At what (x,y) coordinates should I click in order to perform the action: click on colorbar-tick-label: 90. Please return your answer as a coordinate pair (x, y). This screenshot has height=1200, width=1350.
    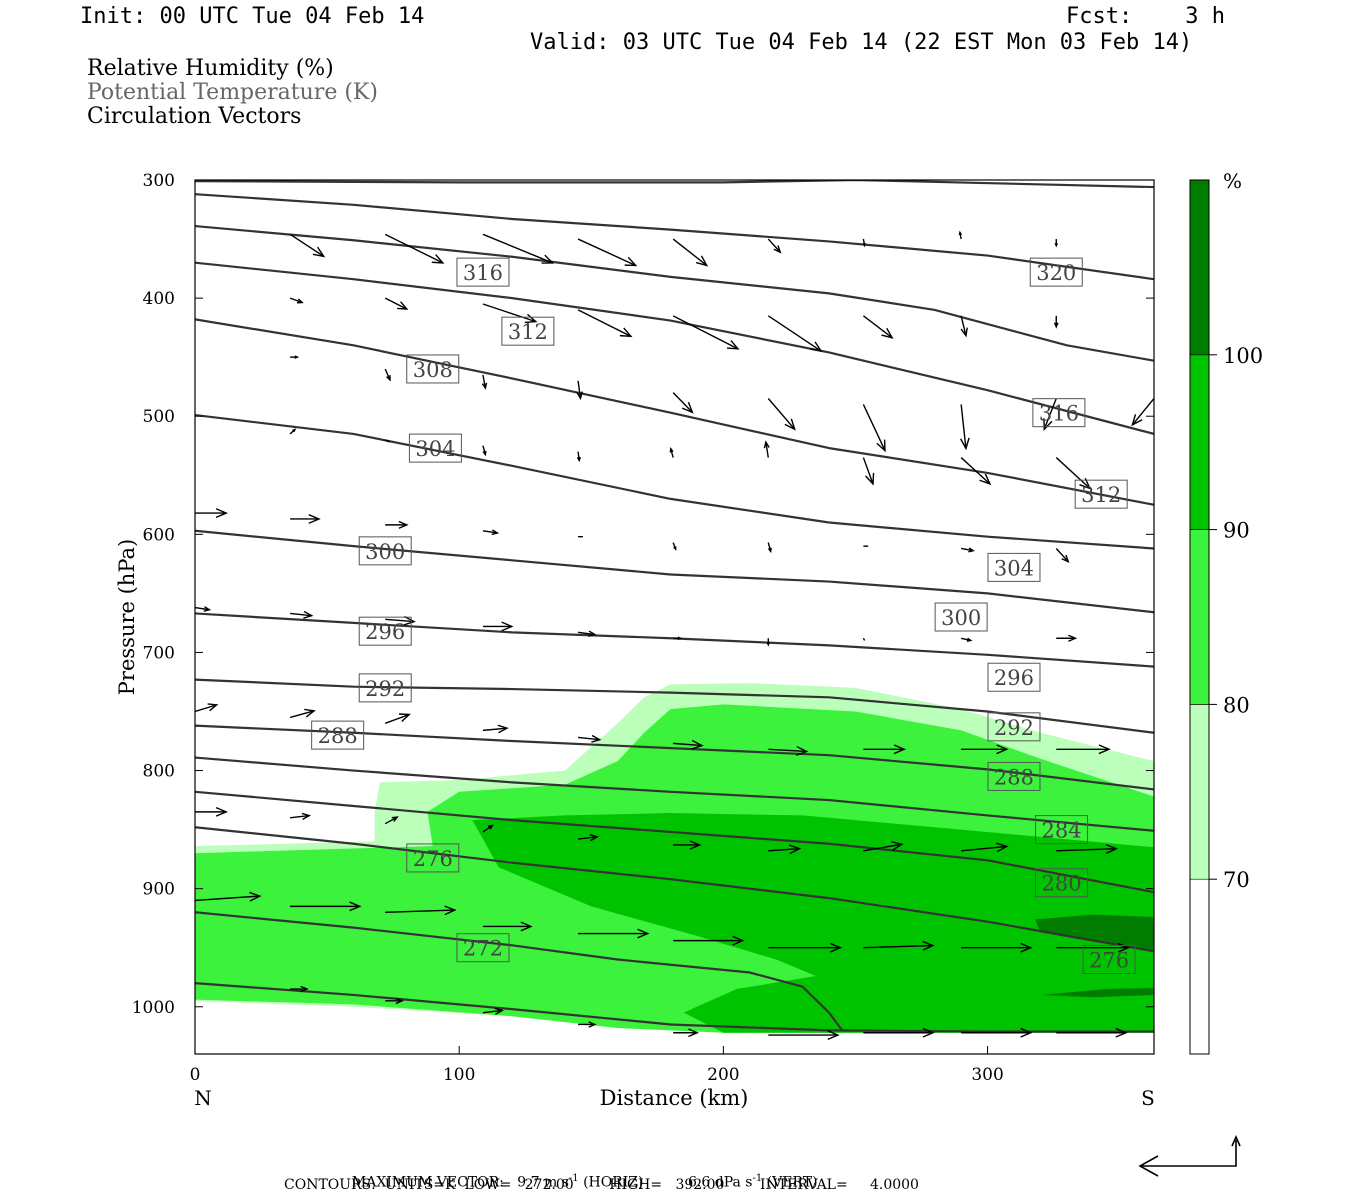
    Looking at the image, I should click on (1236, 531).